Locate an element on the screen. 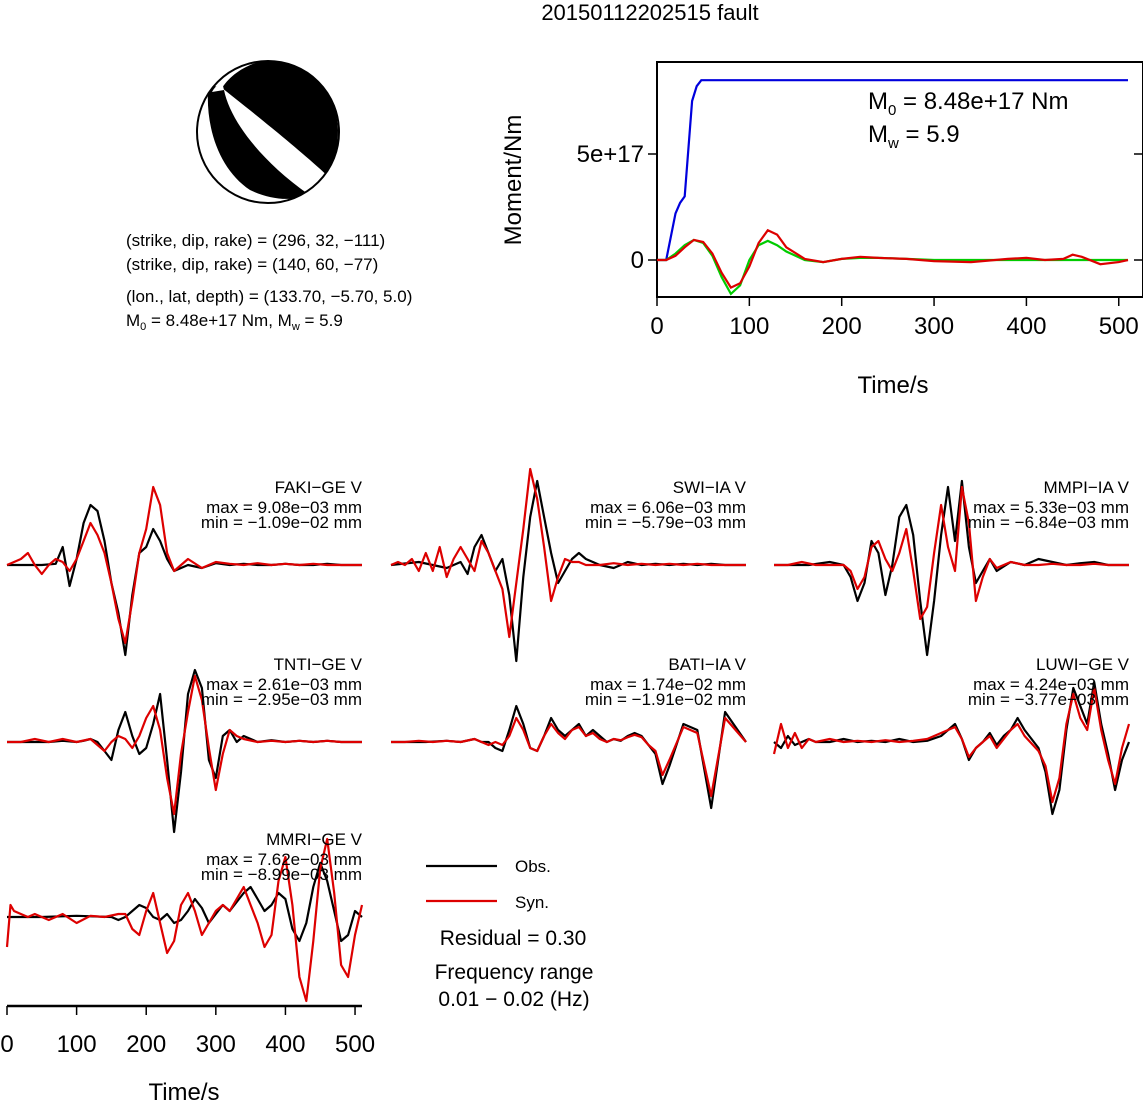  moment-x-tick-label: 200 is located at coordinates (842, 326).